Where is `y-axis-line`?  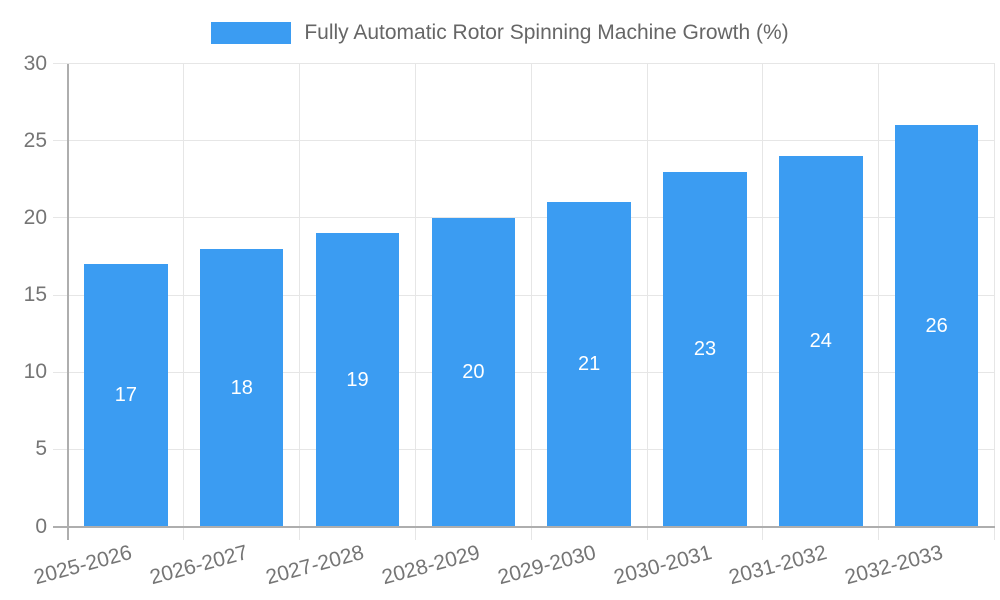 y-axis-line is located at coordinates (68, 301).